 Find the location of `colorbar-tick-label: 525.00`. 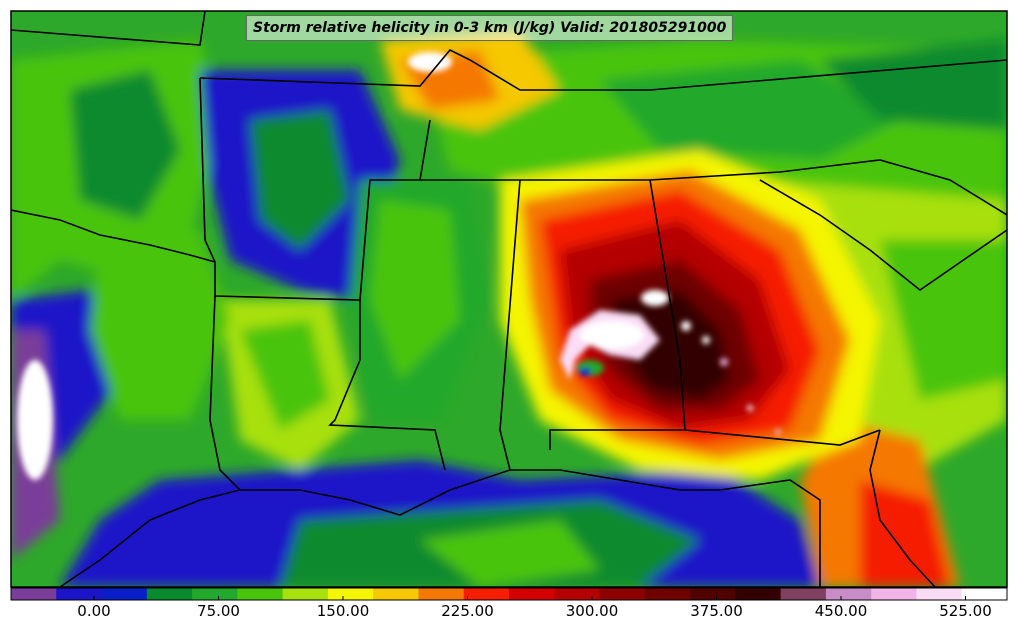

colorbar-tick-label: 525.00 is located at coordinates (965, 611).